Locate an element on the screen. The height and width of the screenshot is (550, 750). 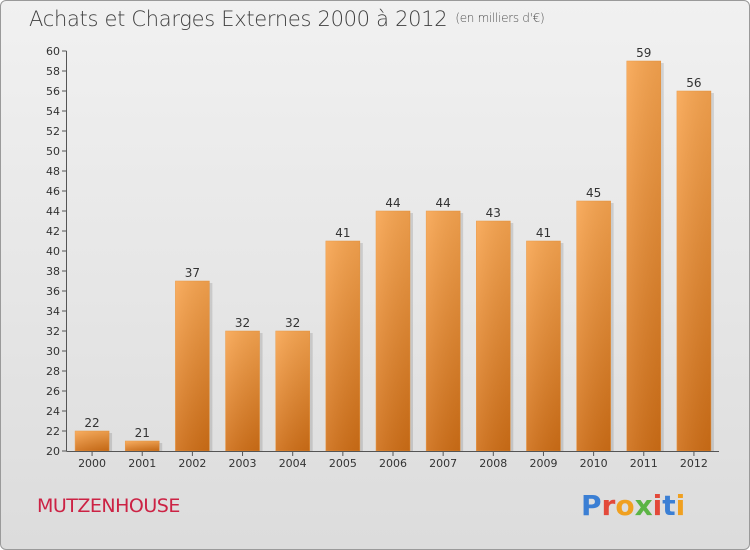
logo-letter: x is located at coordinates (643, 505).